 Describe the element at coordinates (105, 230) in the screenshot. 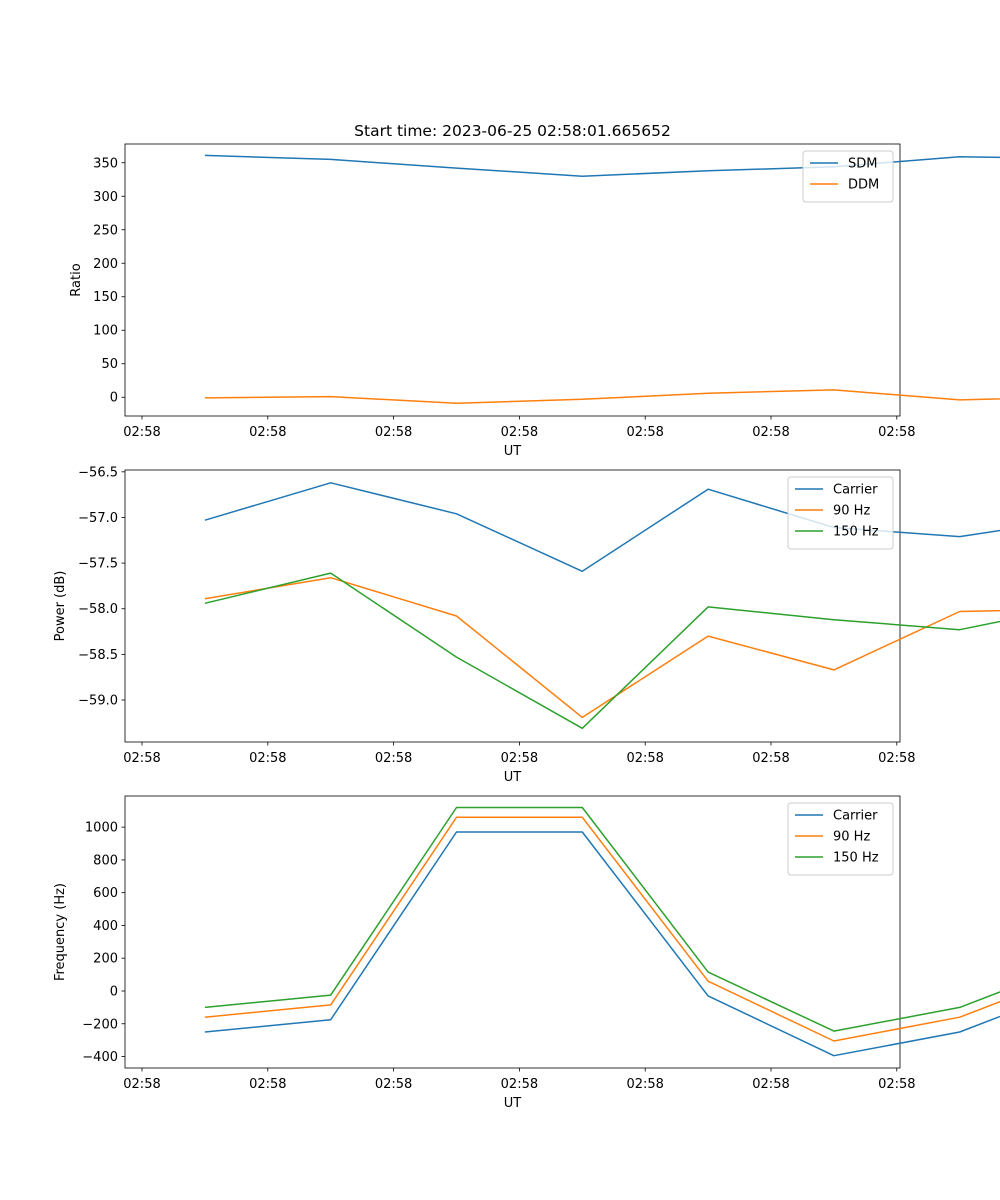

I see `y-tick-label: 250` at that location.